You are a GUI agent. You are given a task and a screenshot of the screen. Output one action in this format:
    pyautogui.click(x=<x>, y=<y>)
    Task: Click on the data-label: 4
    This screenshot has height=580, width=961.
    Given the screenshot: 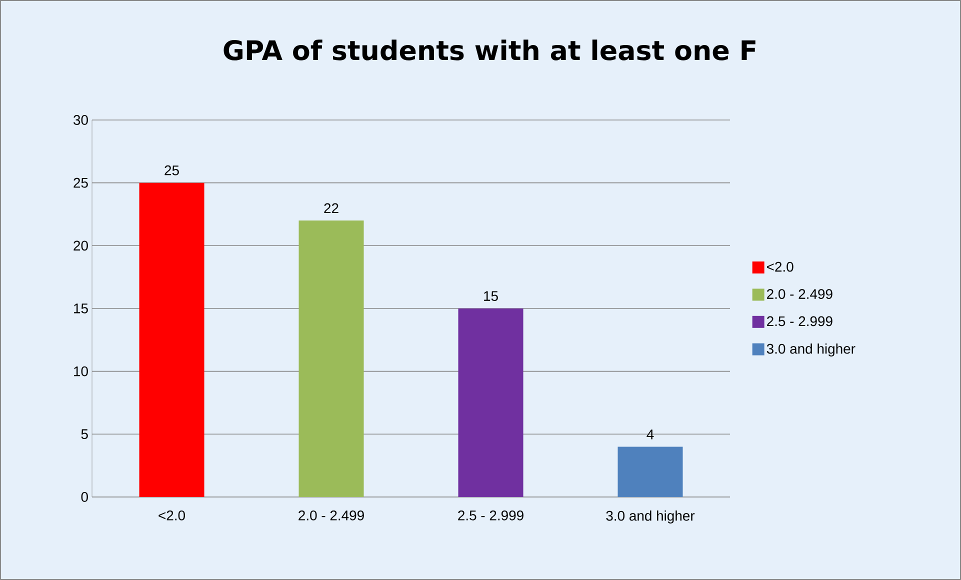 What is the action you would take?
    pyautogui.click(x=650, y=435)
    